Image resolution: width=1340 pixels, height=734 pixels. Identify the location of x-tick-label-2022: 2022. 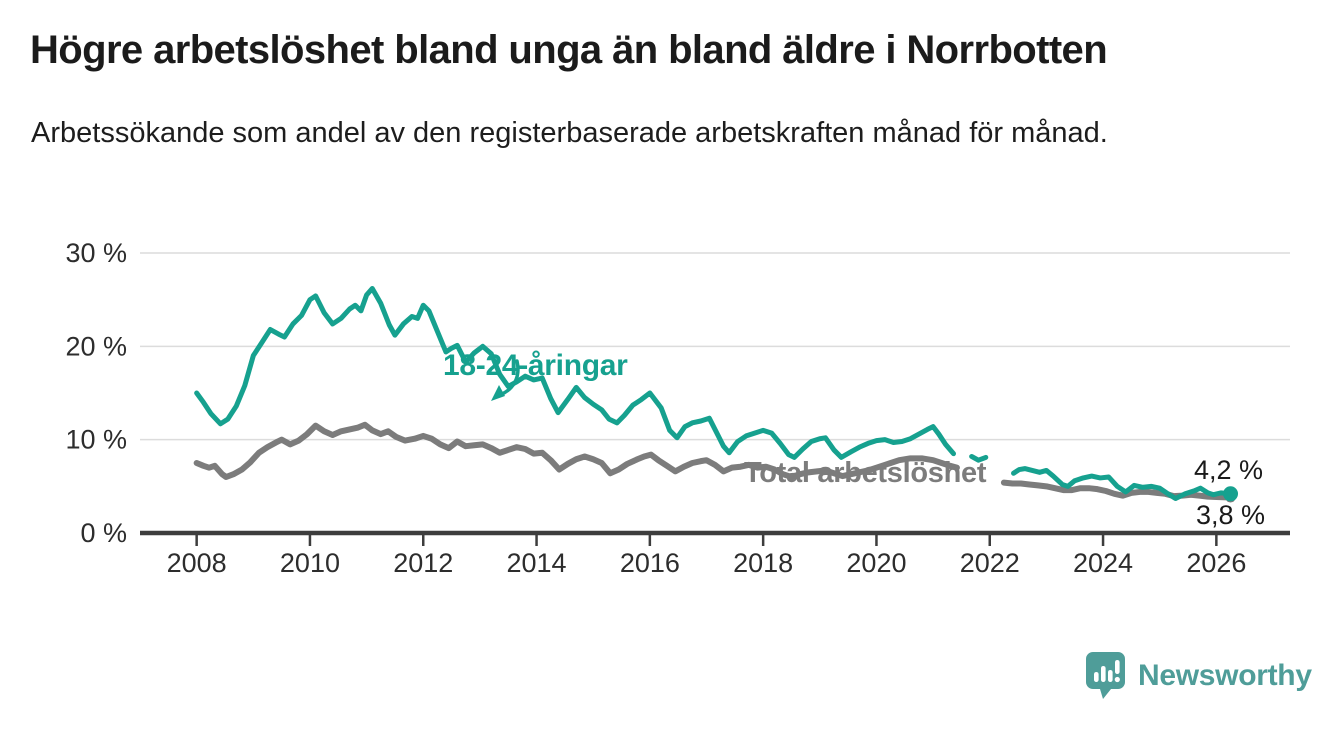
(990, 563).